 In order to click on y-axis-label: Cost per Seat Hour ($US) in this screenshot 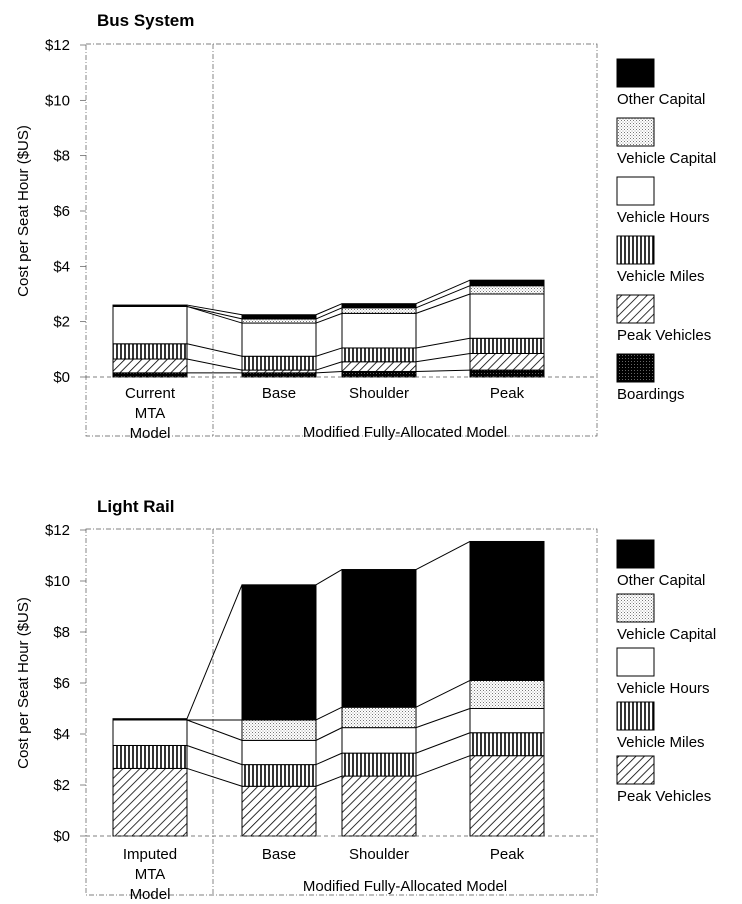, I will do `click(23, 683)`.